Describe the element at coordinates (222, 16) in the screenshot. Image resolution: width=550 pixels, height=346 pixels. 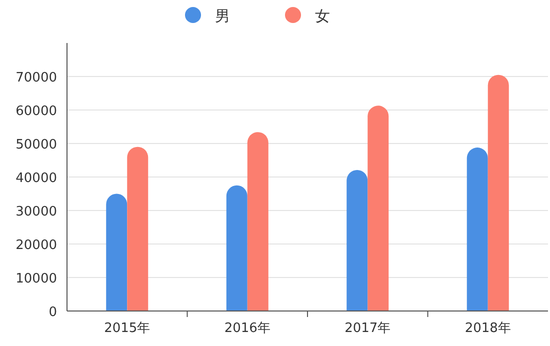
I see `legend-label: 男` at that location.